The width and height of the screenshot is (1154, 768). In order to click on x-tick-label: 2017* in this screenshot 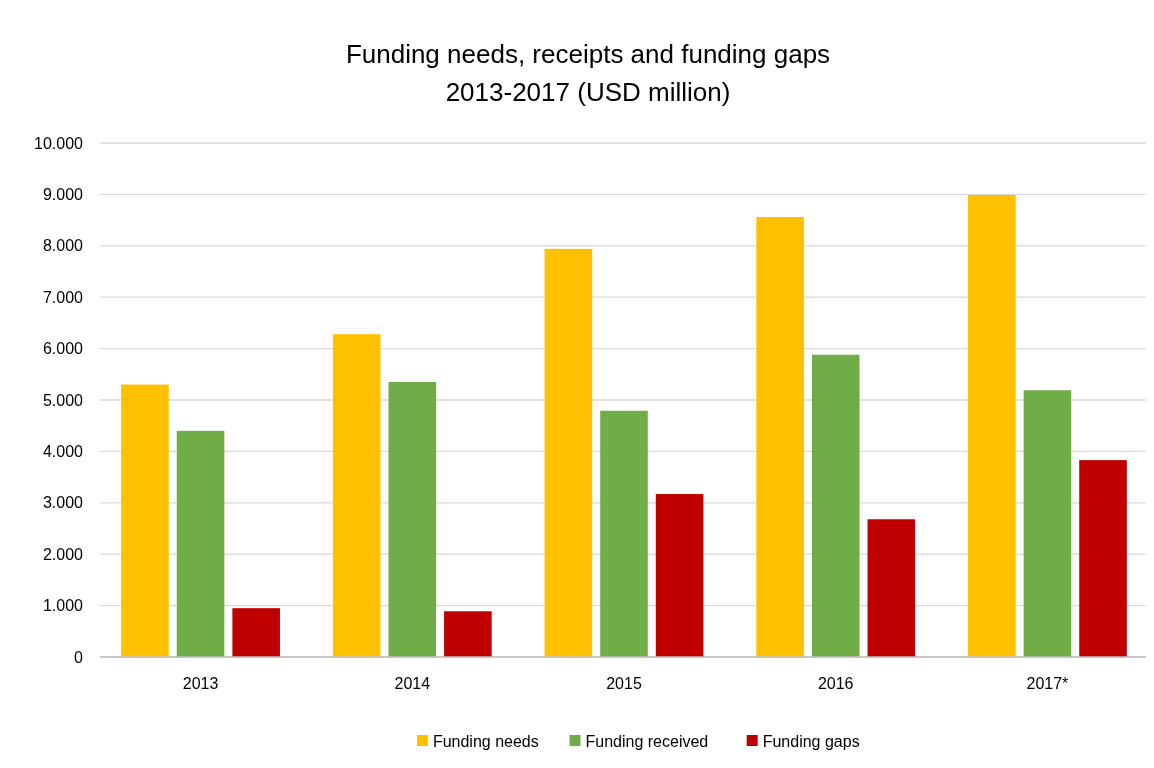, I will do `click(1047, 683)`.